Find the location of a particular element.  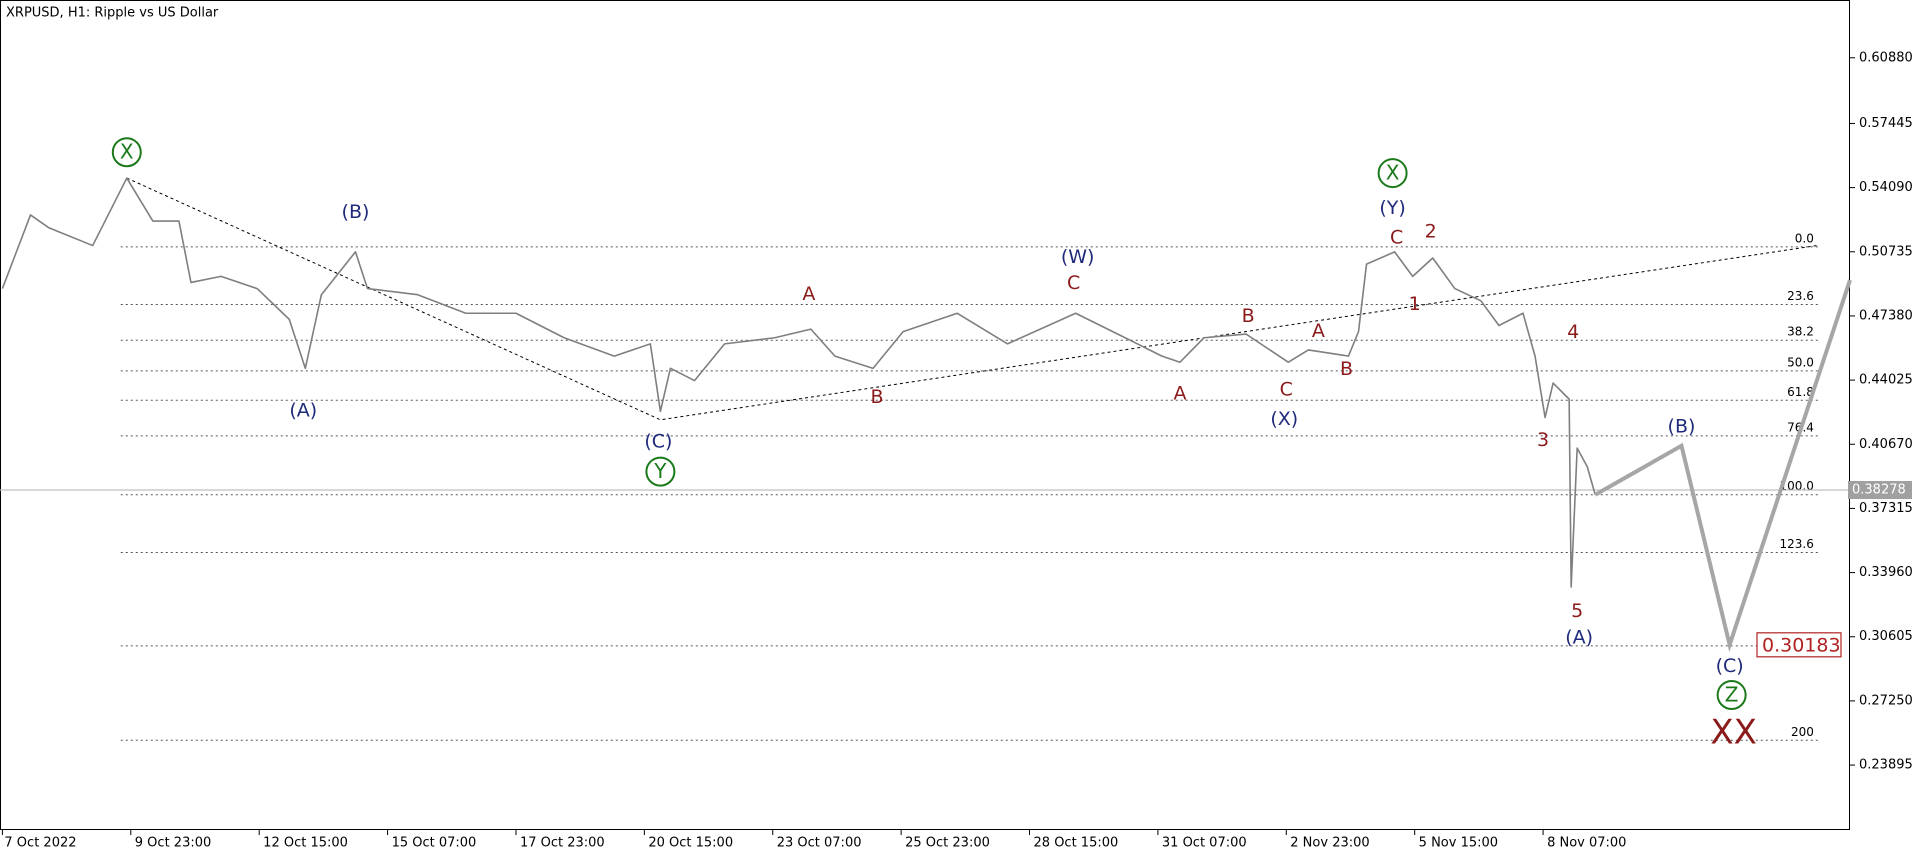

x-tick-label: 2 Nov 23:00 is located at coordinates (1329, 843).